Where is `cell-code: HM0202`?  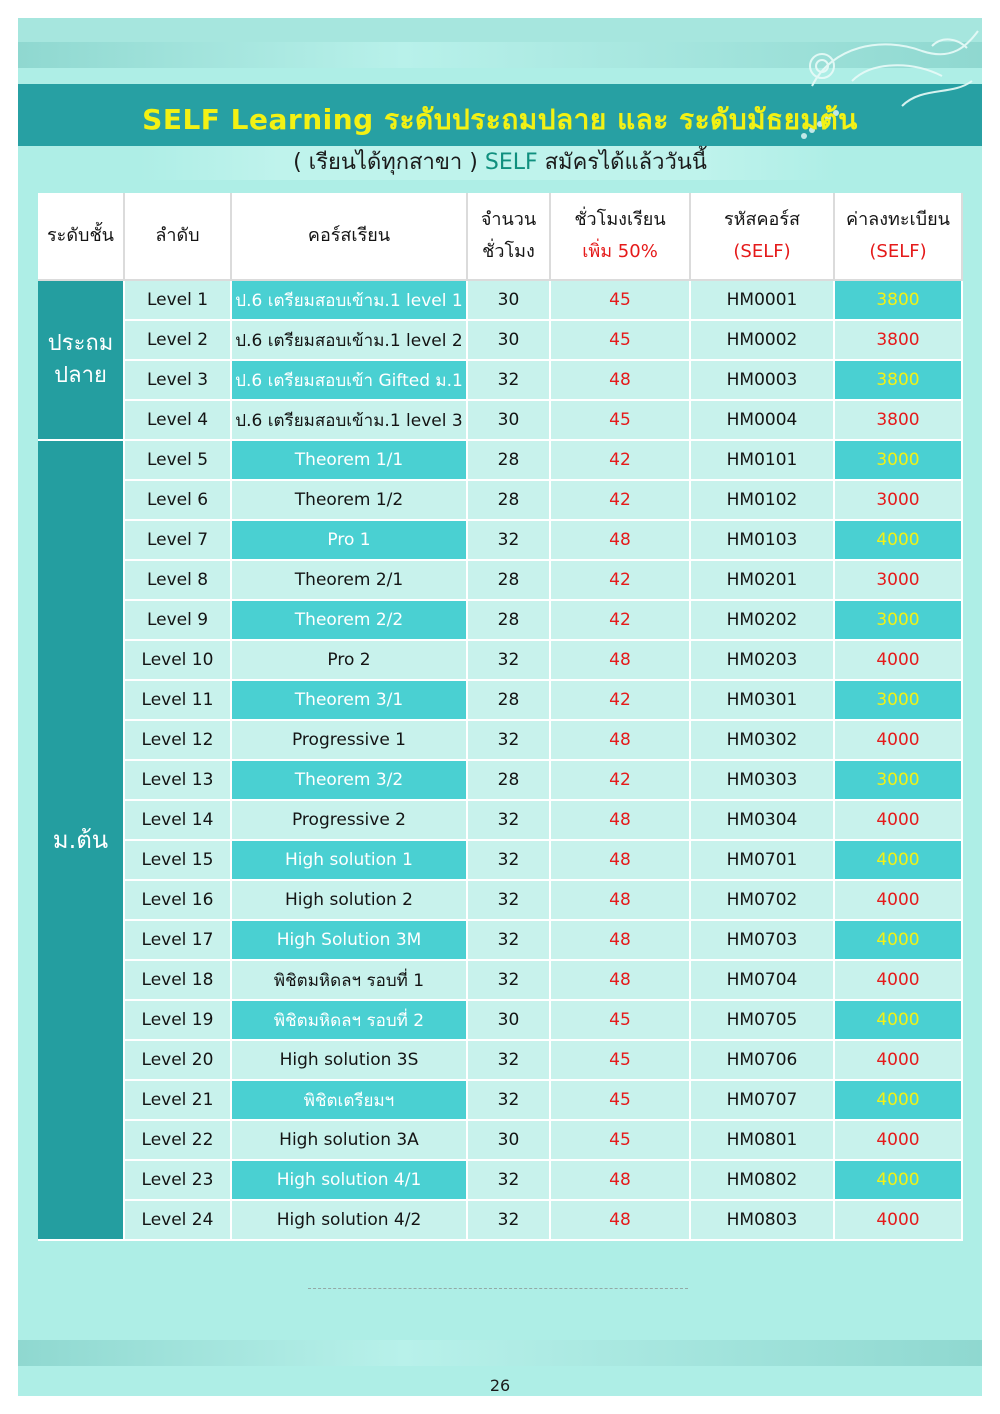
cell-code: HM0202 is located at coordinates (763, 621).